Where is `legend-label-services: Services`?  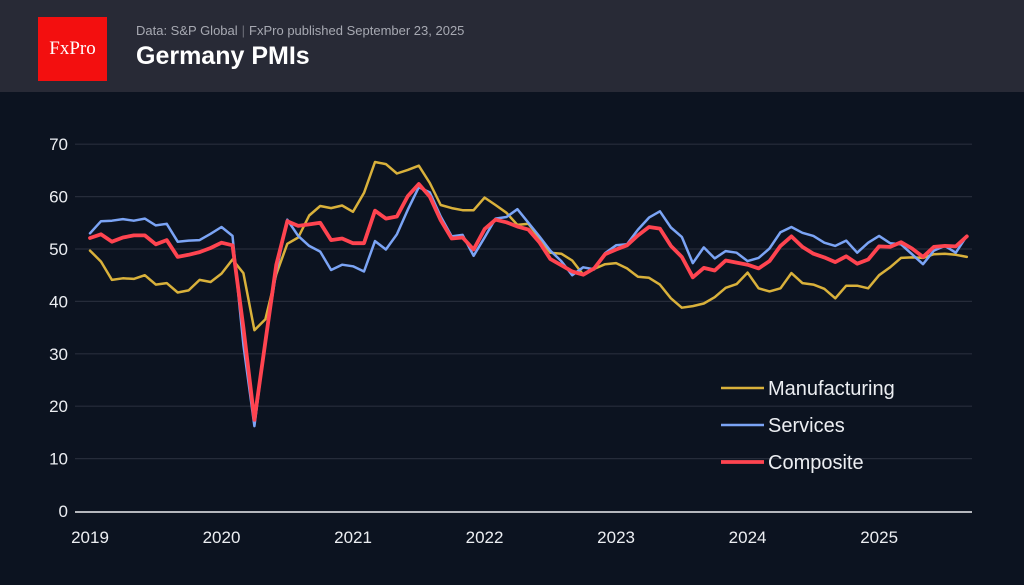
legend-label-services: Services is located at coordinates (806, 426).